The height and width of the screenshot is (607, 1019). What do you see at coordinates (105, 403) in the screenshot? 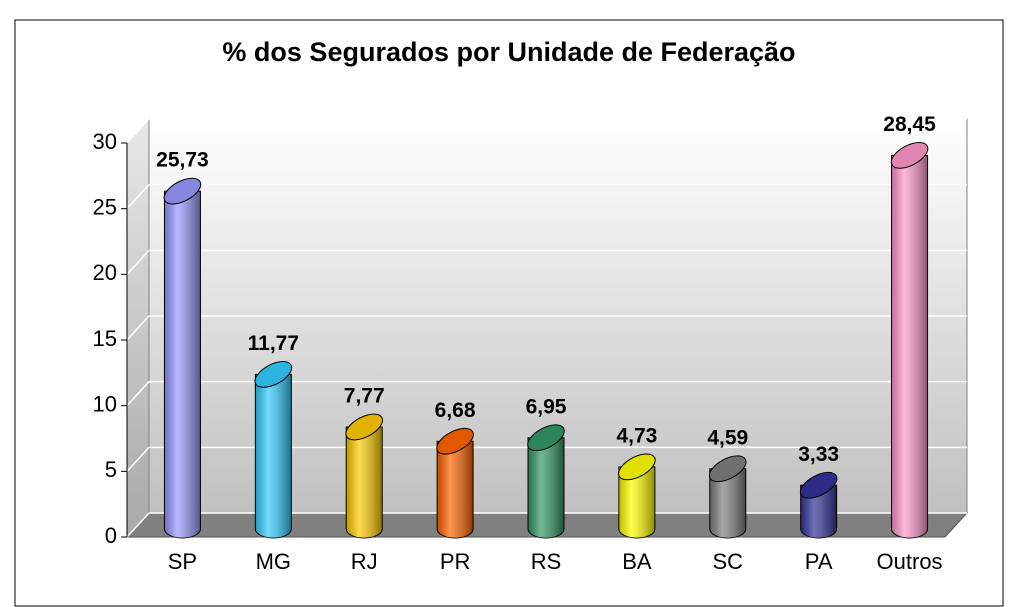
I see `y-tick-label: 10` at bounding box center [105, 403].